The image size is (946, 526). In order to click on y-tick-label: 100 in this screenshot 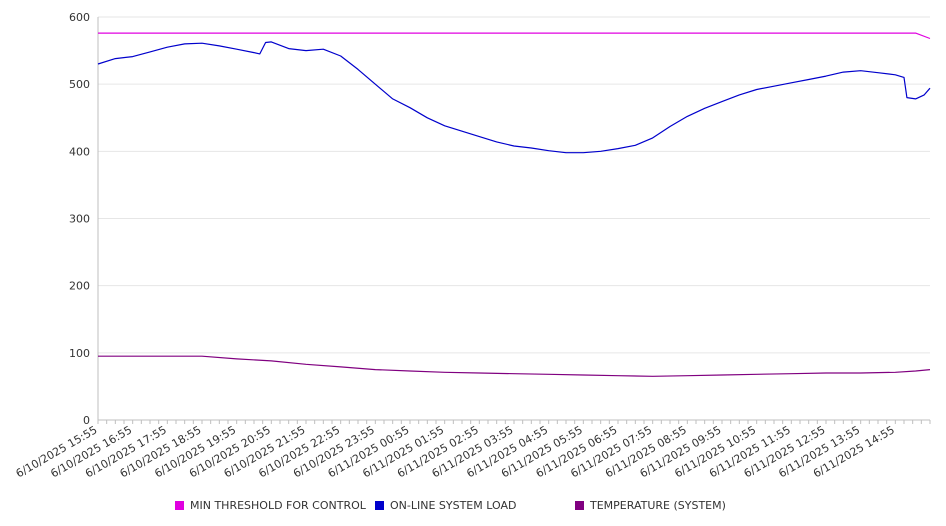, I will do `click(79, 353)`.